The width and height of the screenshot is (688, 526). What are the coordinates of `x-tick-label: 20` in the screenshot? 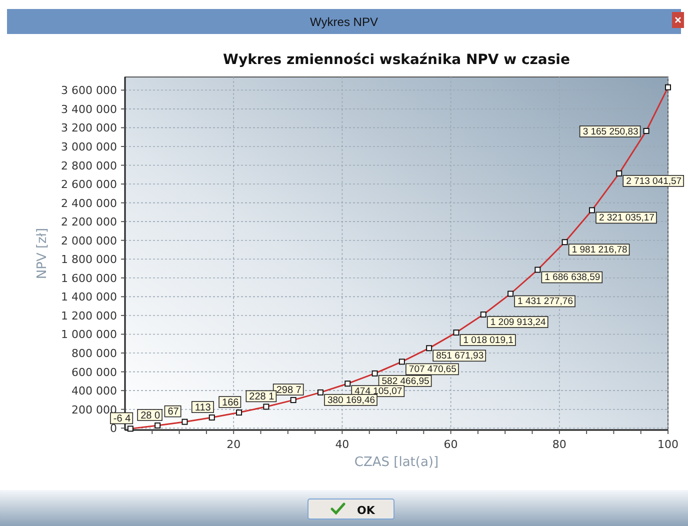 It's located at (233, 444).